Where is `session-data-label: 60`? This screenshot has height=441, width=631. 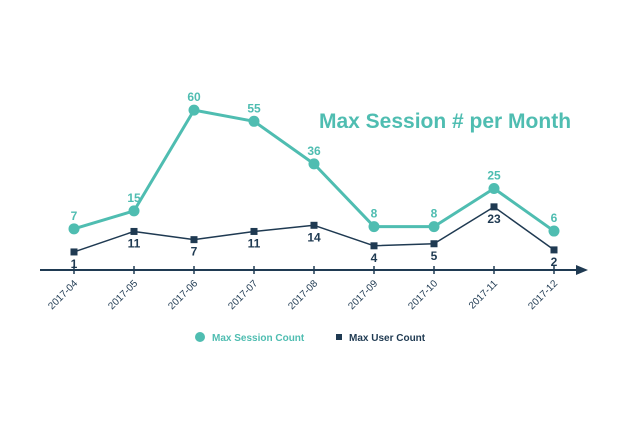 session-data-label: 60 is located at coordinates (194, 97).